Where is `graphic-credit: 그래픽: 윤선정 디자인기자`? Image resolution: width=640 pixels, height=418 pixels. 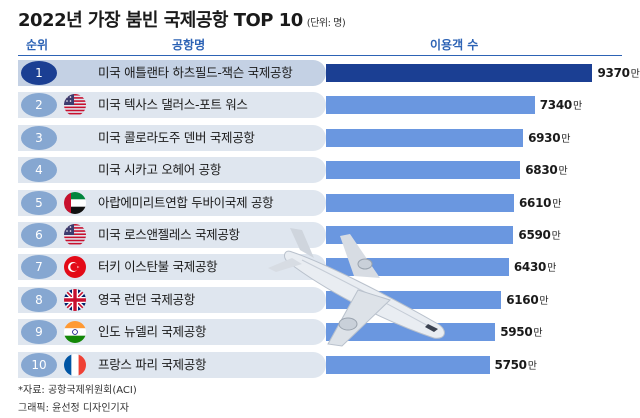 graphic-credit: 그래픽: 윤선정 디자인기자 is located at coordinates (73, 408).